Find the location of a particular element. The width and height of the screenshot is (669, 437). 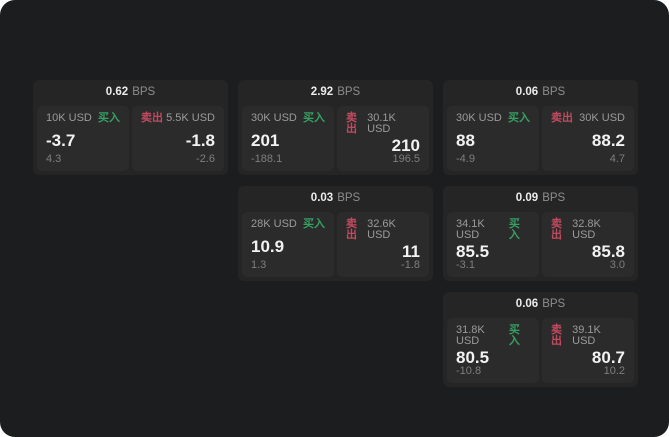

sell-amount-label: 32.8K USD is located at coordinates (586, 229).